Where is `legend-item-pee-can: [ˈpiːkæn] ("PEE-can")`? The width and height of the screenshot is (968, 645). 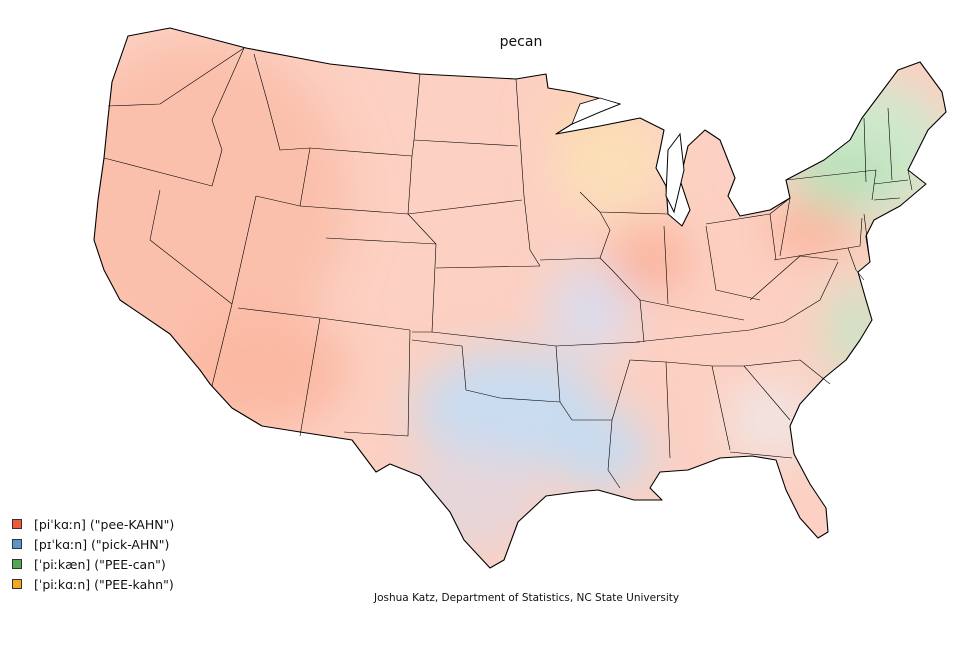 legend-item-pee-can: [ˈpiːkæn] ("PEE-can") is located at coordinates (93, 564).